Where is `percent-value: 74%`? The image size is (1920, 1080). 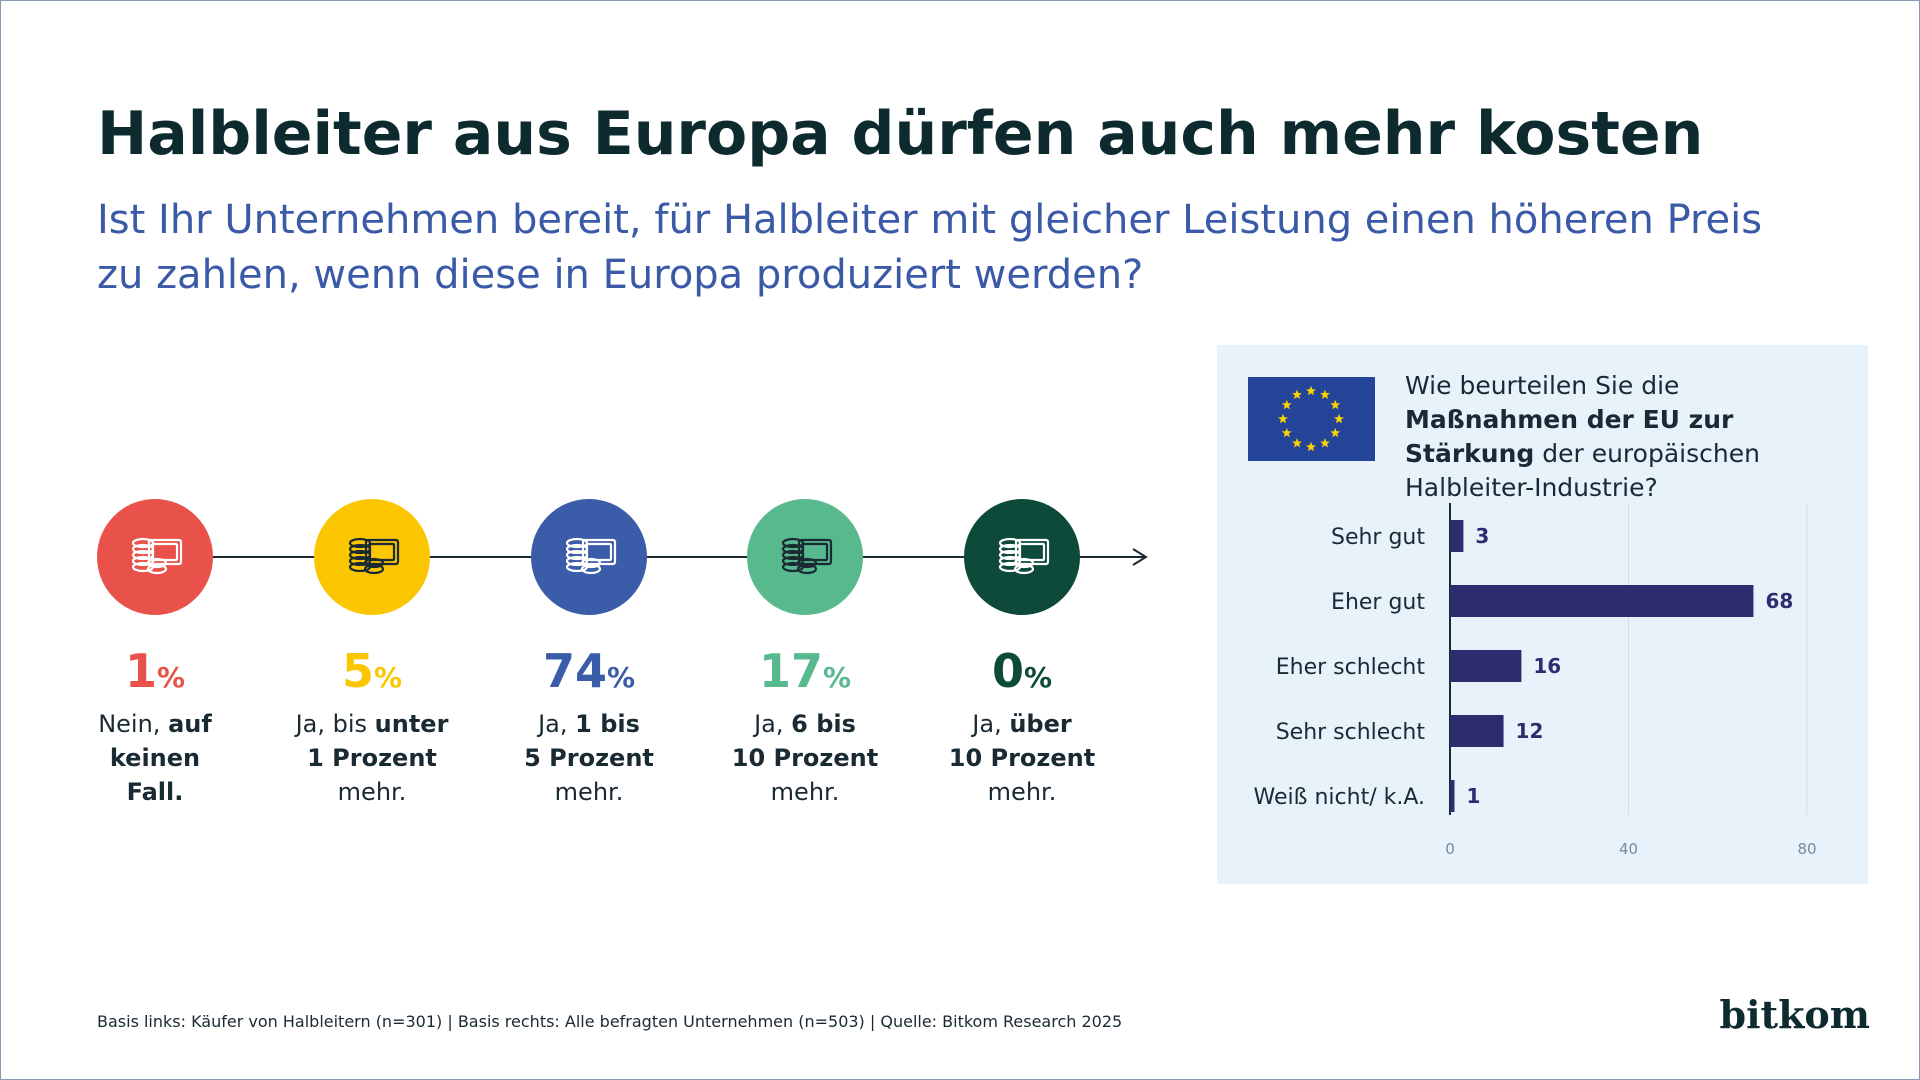 percent-value: 74% is located at coordinates (589, 671).